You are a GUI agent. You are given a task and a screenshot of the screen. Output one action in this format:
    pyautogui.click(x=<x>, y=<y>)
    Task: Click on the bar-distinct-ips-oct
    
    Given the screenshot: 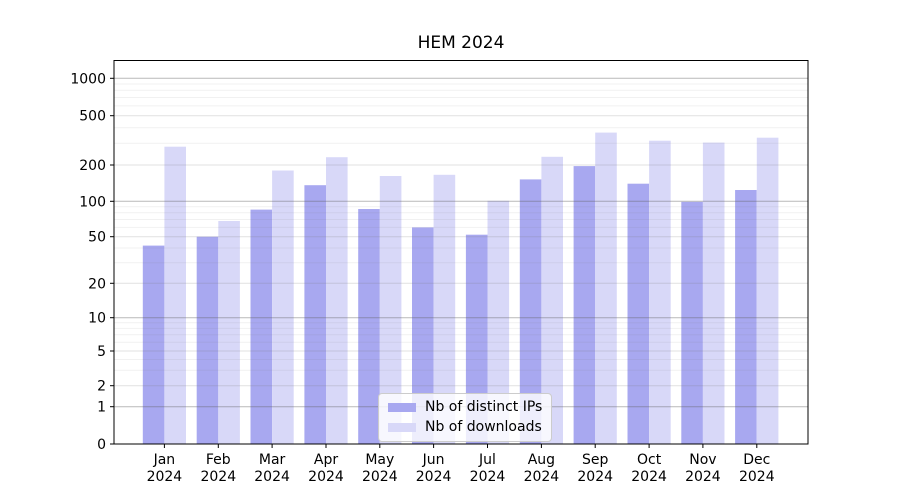 What is the action you would take?
    pyautogui.click(x=638, y=313)
    